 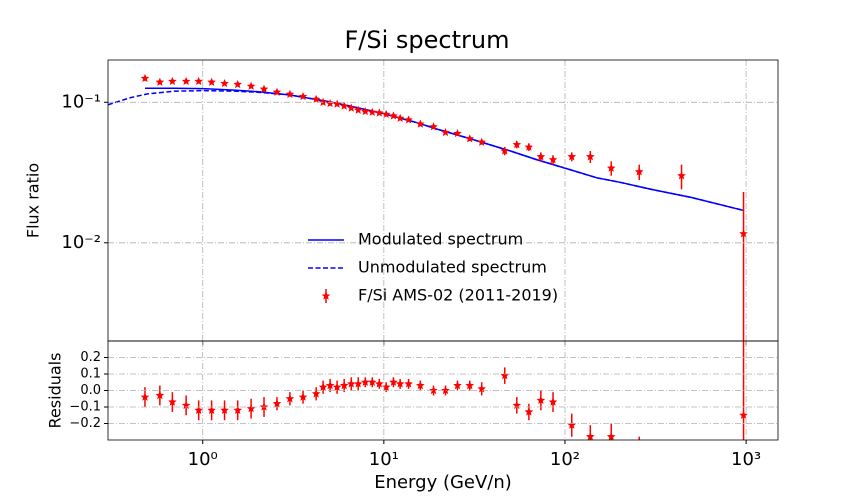 What do you see at coordinates (85, 423) in the screenshot?
I see `y-tick-label: −0.2` at bounding box center [85, 423].